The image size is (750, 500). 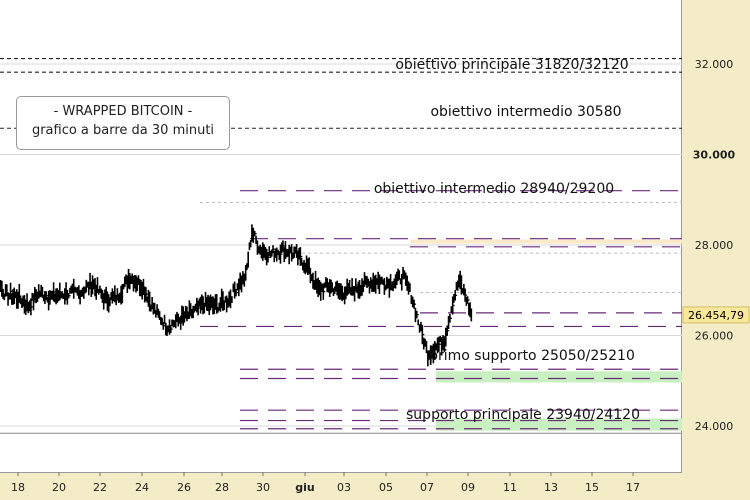 What do you see at coordinates (551, 487) in the screenshot?
I see `x-tick-label: 13` at bounding box center [551, 487].